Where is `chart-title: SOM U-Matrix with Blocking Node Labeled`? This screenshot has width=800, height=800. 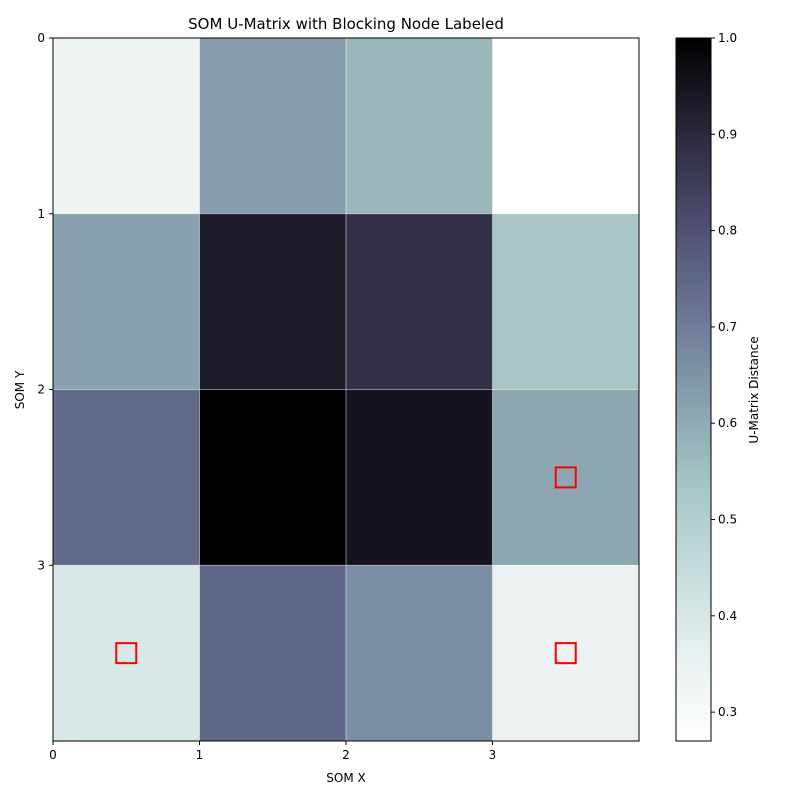 chart-title: SOM U-Matrix with Blocking Node Labeled is located at coordinates (346, 24).